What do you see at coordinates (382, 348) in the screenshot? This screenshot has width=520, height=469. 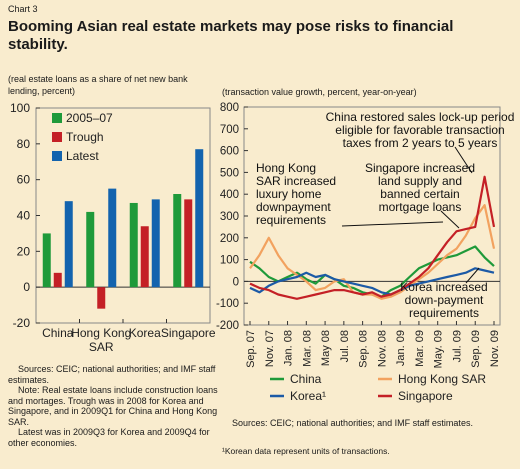 I see `line-xtick-label: Nov. 08` at bounding box center [382, 348].